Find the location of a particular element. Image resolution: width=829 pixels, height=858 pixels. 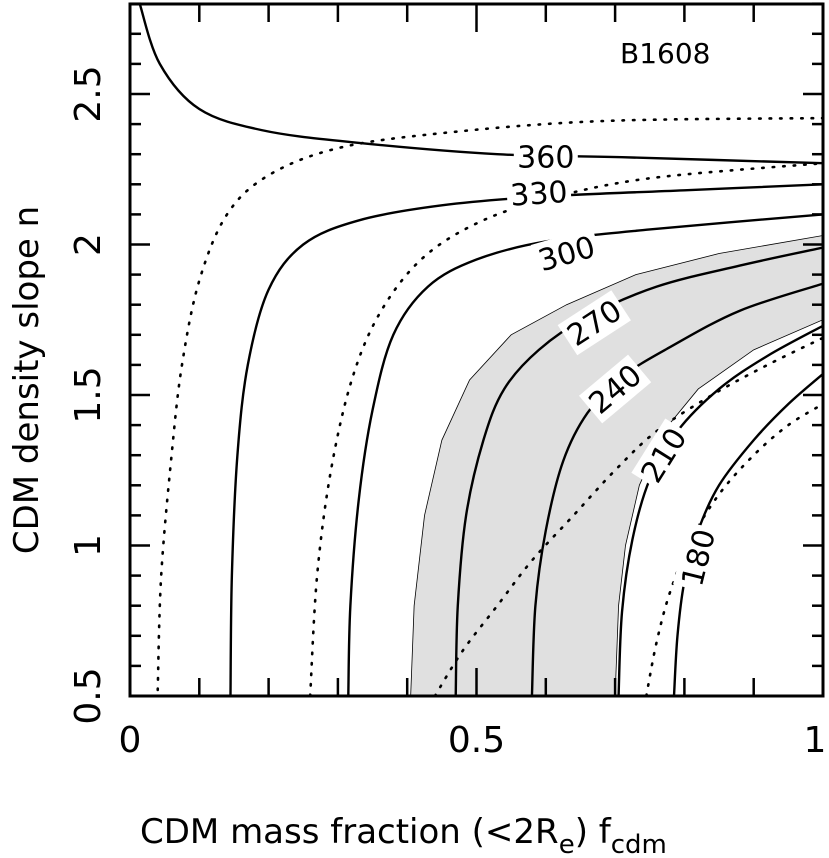

y-tick-label-0.5: 0.5 is located at coordinates (88, 695).